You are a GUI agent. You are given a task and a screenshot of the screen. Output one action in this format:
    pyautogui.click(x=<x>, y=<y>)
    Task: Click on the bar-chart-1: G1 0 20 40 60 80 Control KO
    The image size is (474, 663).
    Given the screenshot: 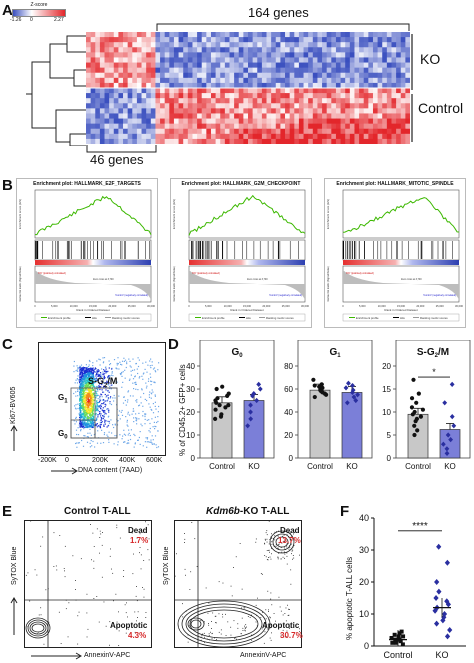 What is the action you would take?
    pyautogui.click(x=328, y=405)
    